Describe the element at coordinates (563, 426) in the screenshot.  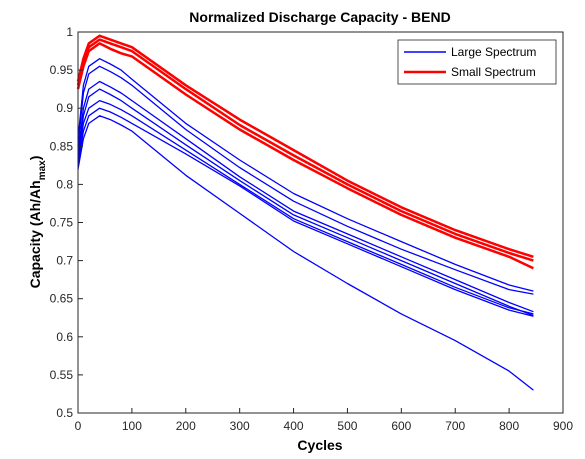
I see `x-tick-label: 900` at that location.